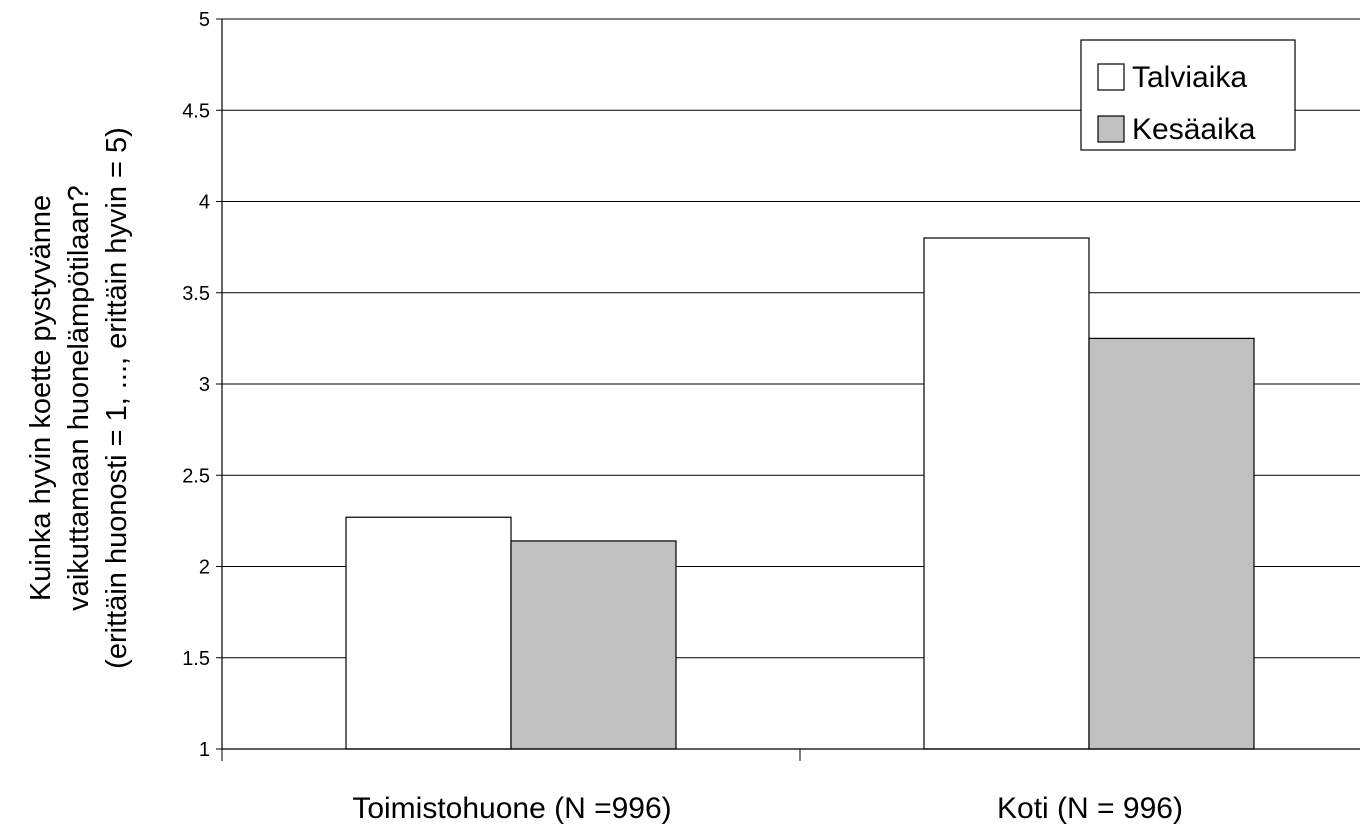 Image resolution: width=1362 pixels, height=830 pixels. What do you see at coordinates (767, 808) in the screenshot?
I see `x-category-labels: Toimistohuone (N =996) Koti (N = 996)` at bounding box center [767, 808].